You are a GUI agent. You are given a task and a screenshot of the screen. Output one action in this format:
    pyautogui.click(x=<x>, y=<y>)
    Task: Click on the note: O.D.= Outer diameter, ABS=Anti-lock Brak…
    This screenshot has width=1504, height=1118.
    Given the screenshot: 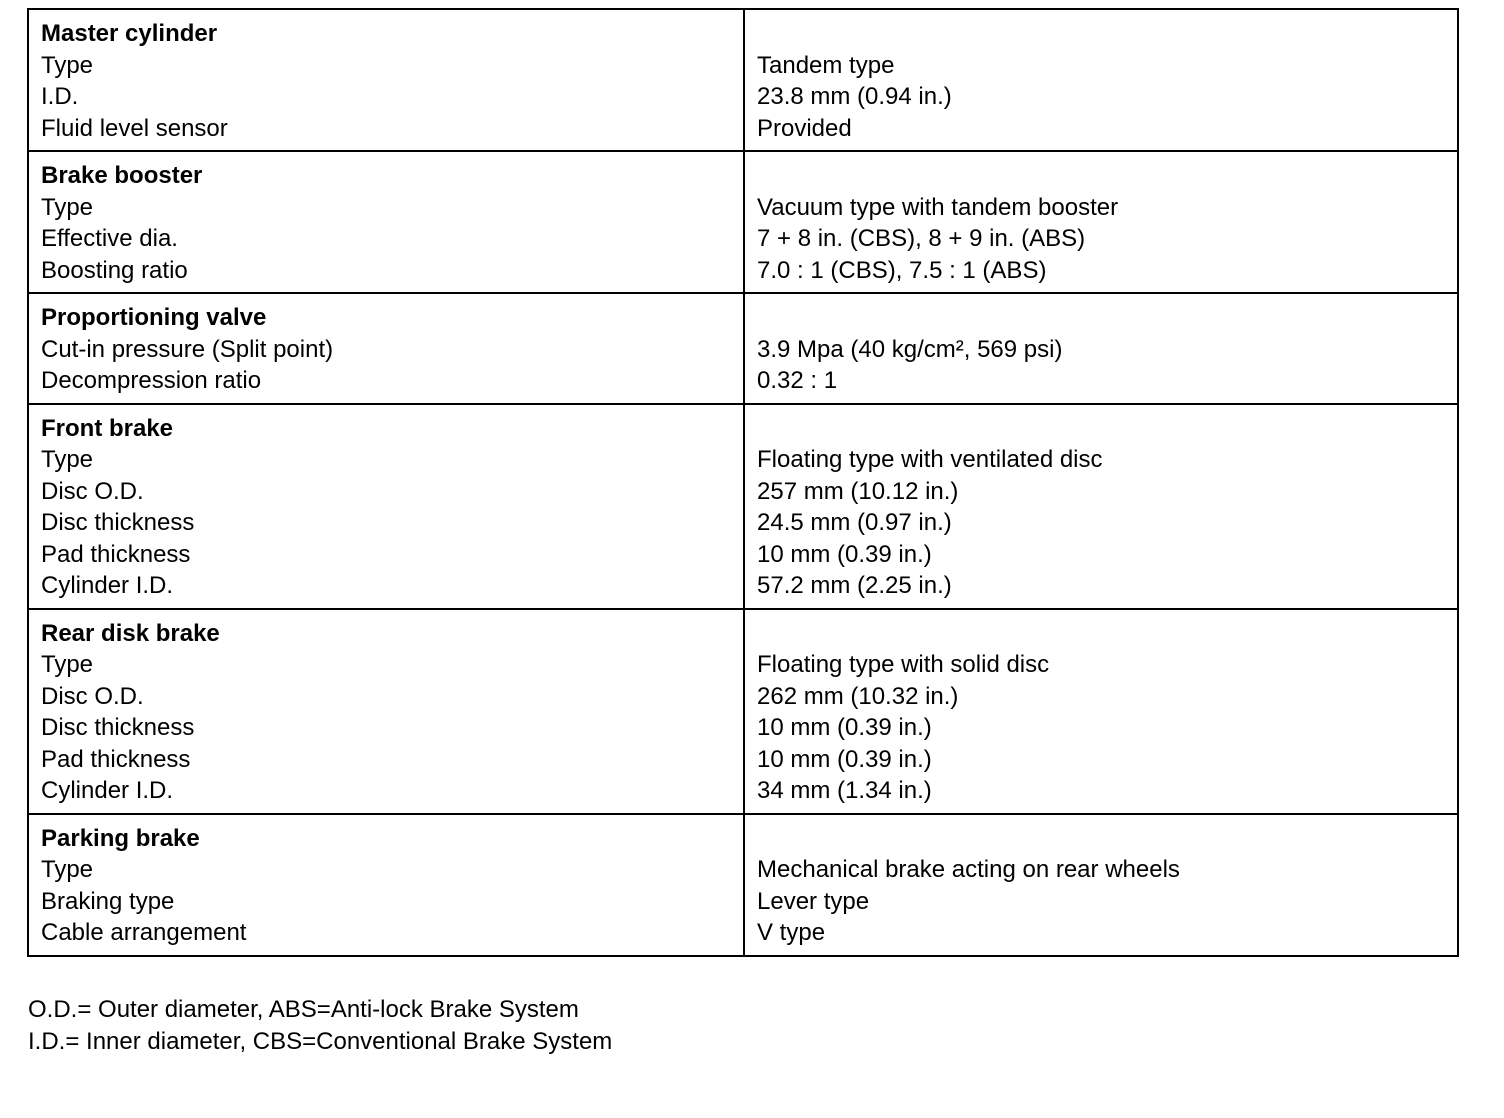 What is the action you would take?
    pyautogui.click(x=303, y=1009)
    